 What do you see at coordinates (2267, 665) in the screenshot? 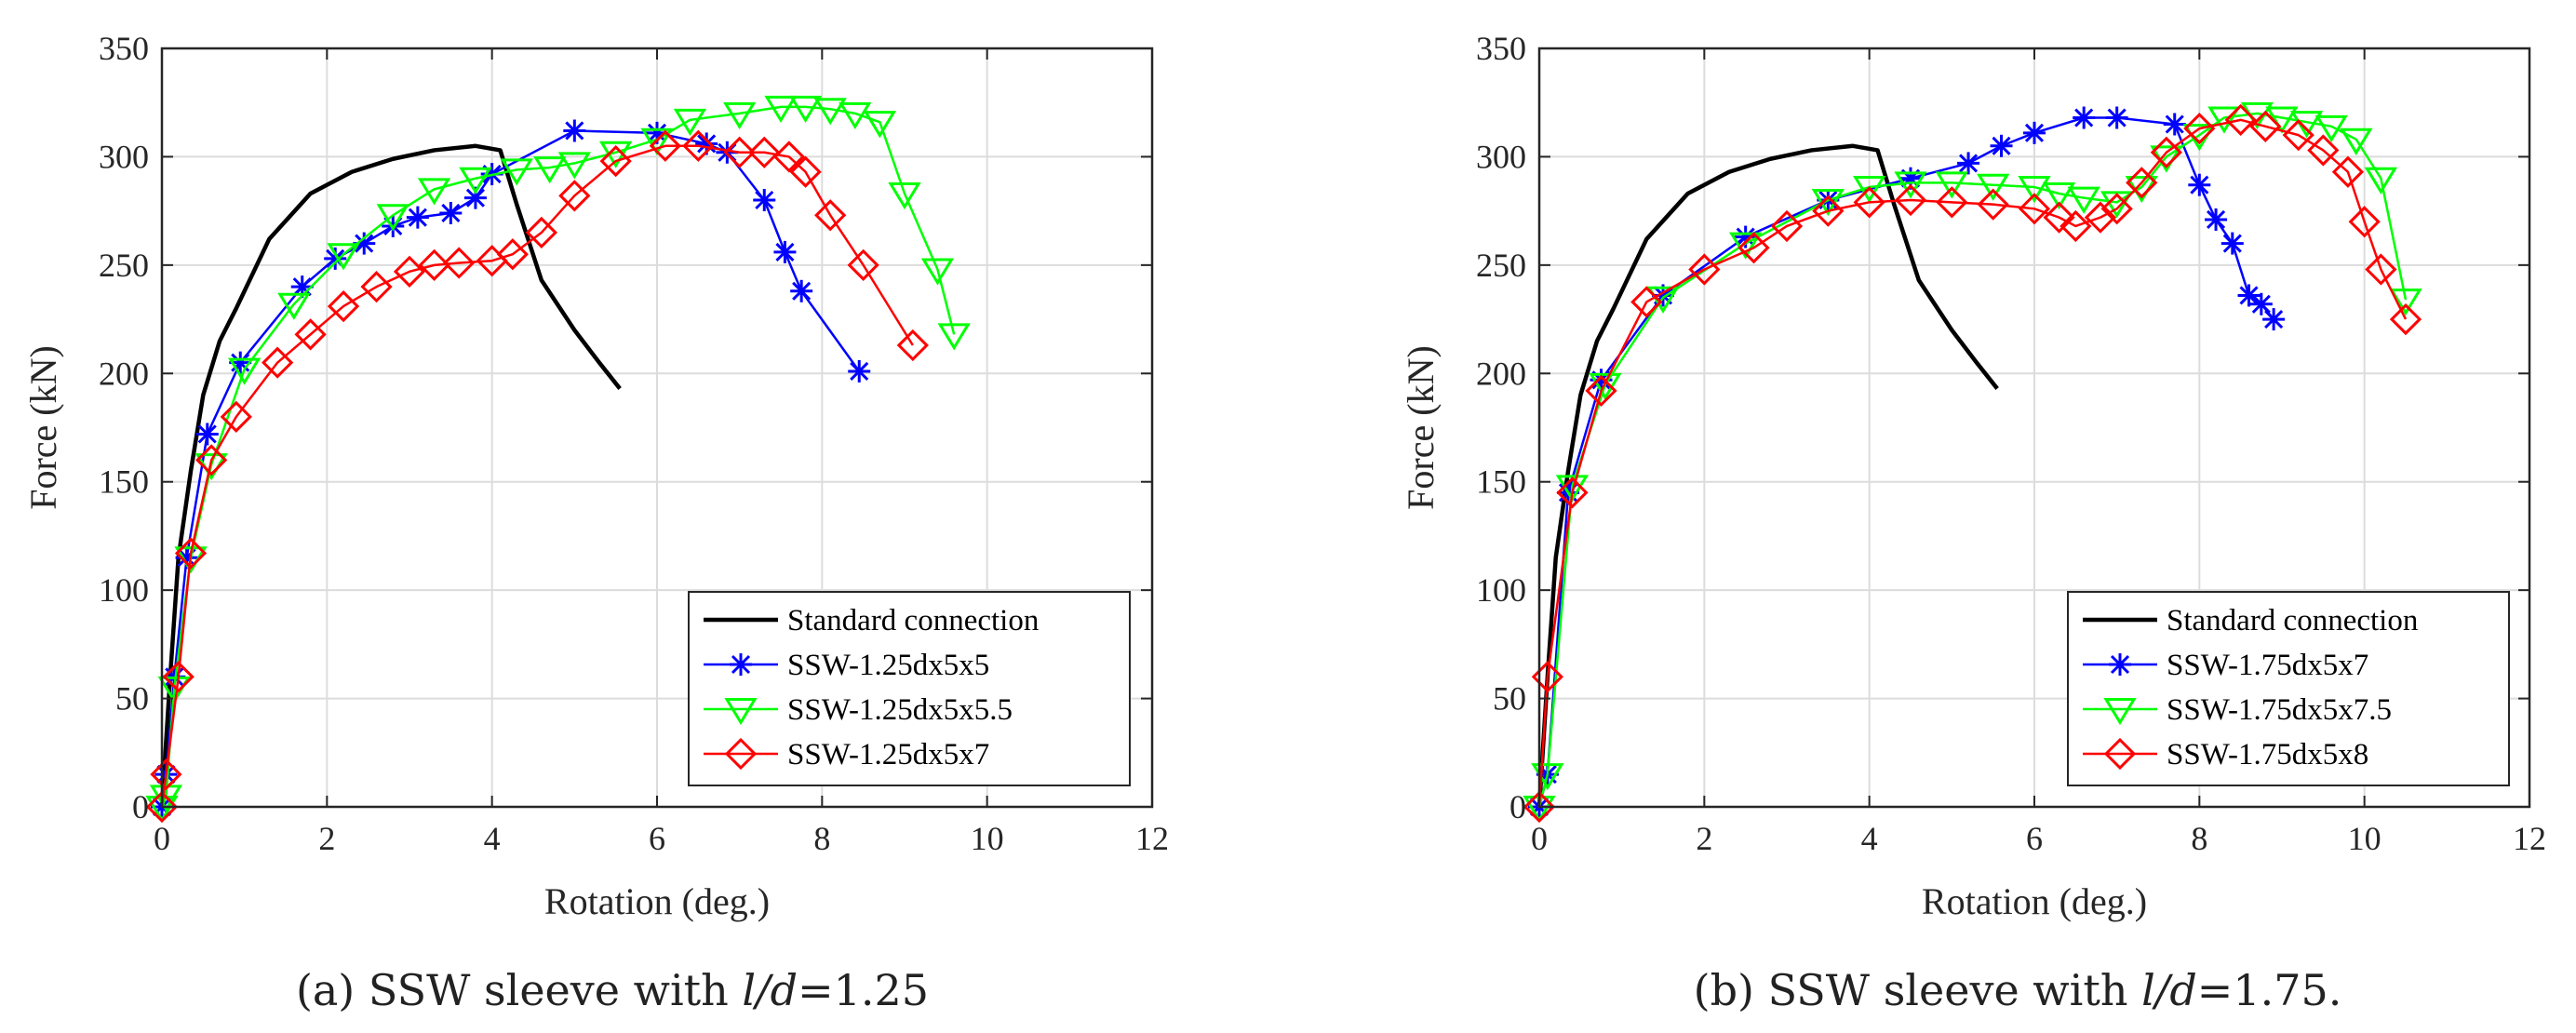
I see `legend-label: SSW-1.75dx5x7` at bounding box center [2267, 665].